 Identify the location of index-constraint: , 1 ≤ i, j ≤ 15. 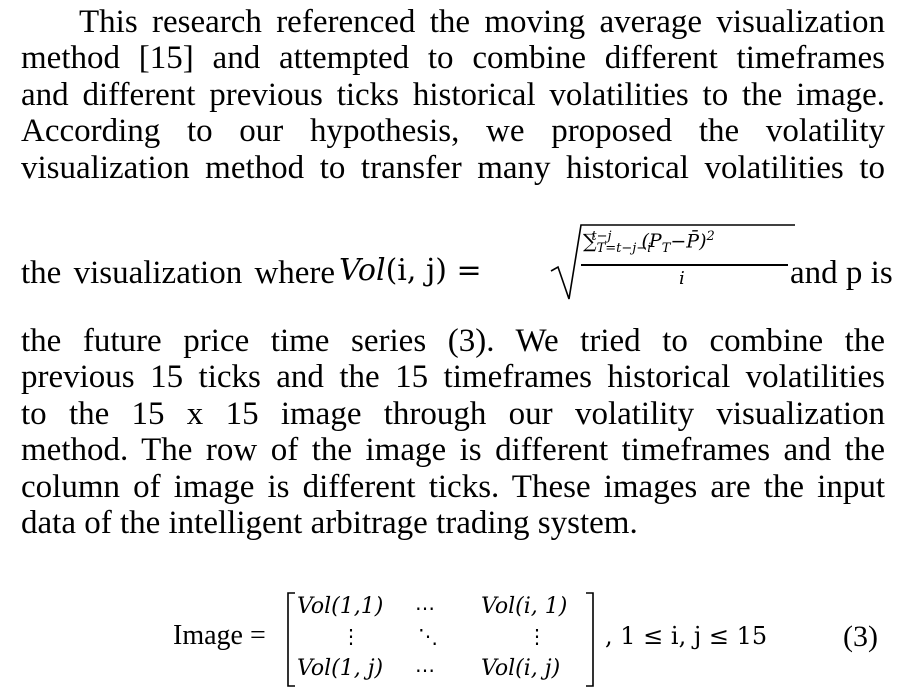
(686, 636).